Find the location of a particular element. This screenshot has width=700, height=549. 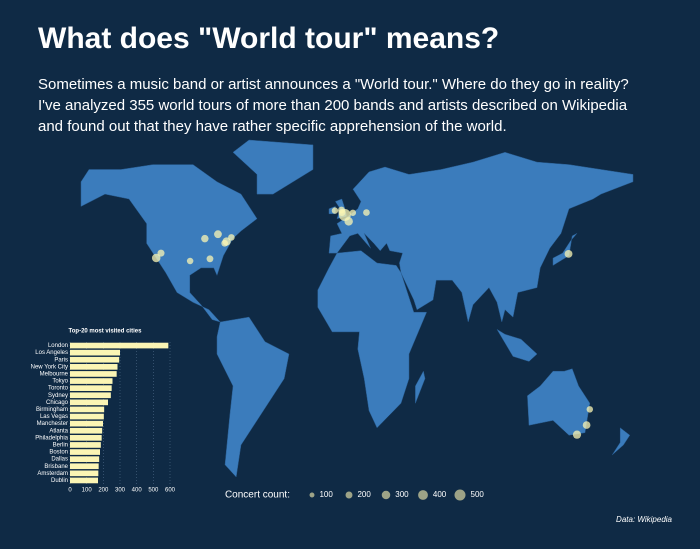

y-tick-label: New York City is located at coordinates (49, 367).